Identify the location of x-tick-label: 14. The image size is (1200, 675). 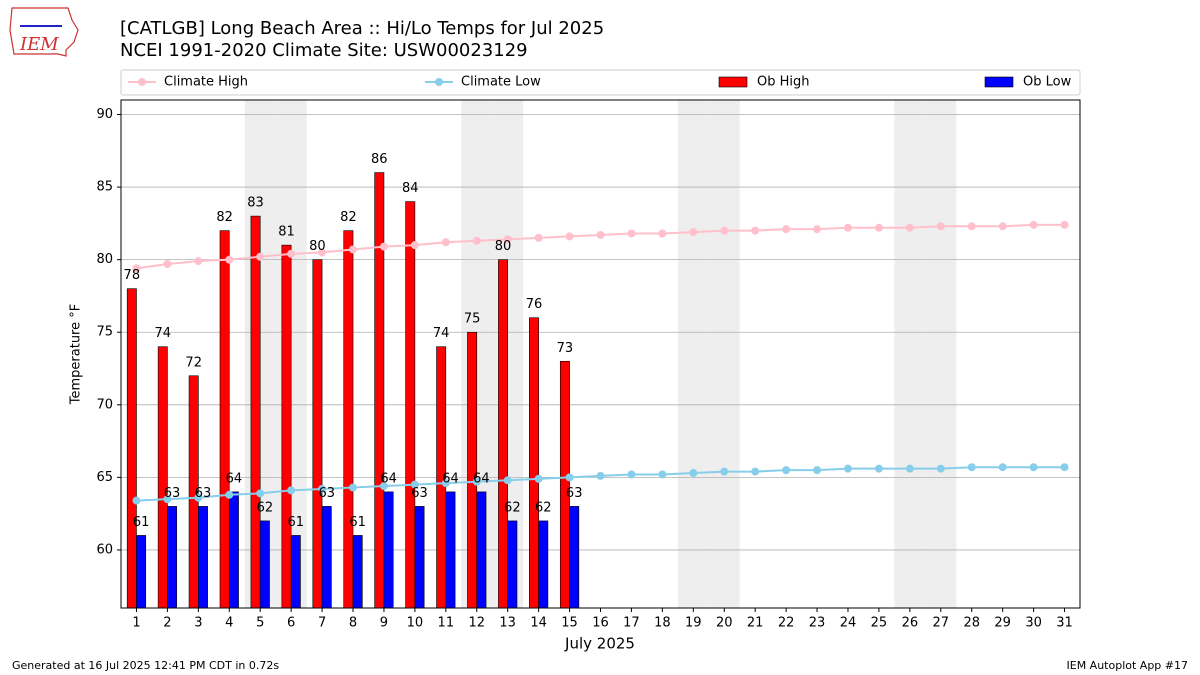
(538, 623).